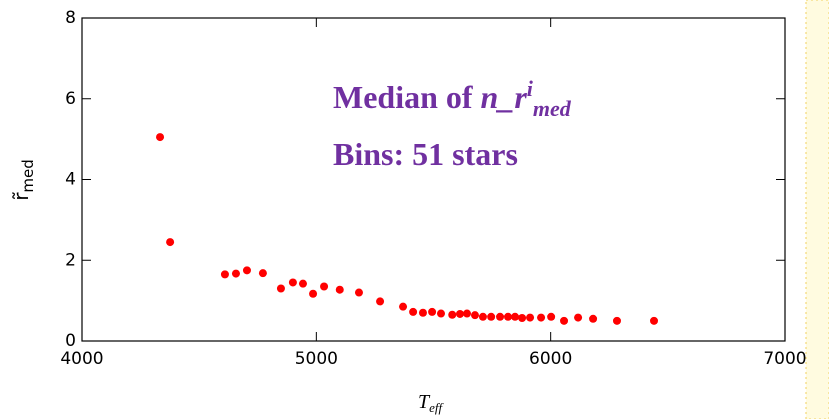 This screenshot has width=829, height=419. I want to click on y-label-sub: med, so click(28, 175).